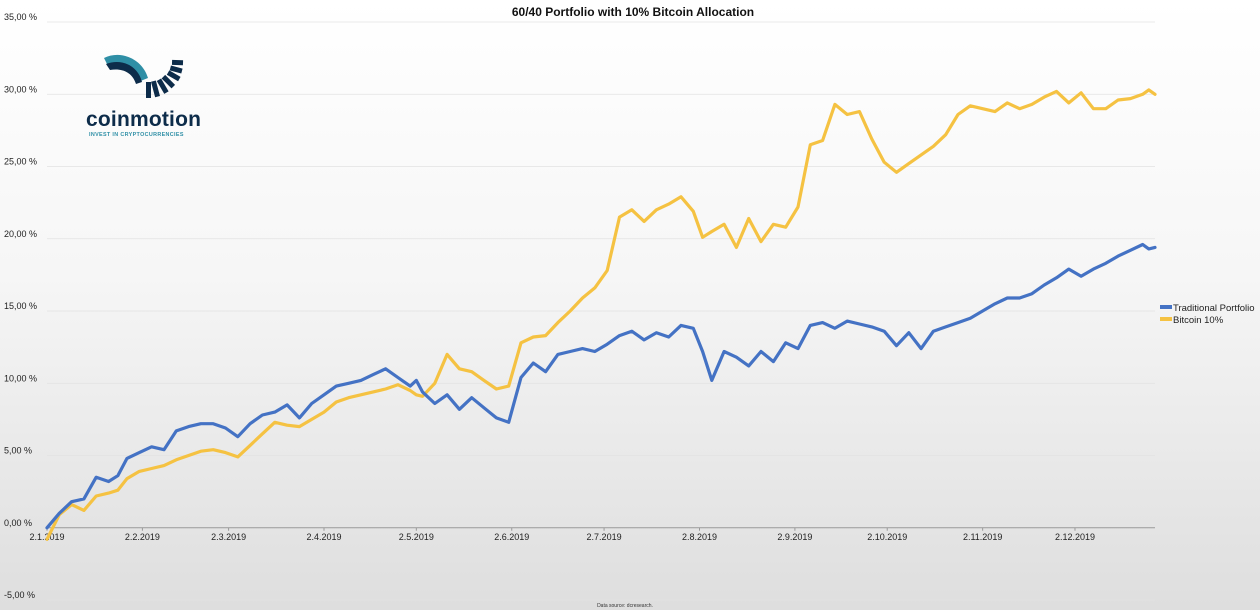 The height and width of the screenshot is (610, 1260). What do you see at coordinates (18, 451) in the screenshot?
I see `y-tick-label: 5,00 %` at bounding box center [18, 451].